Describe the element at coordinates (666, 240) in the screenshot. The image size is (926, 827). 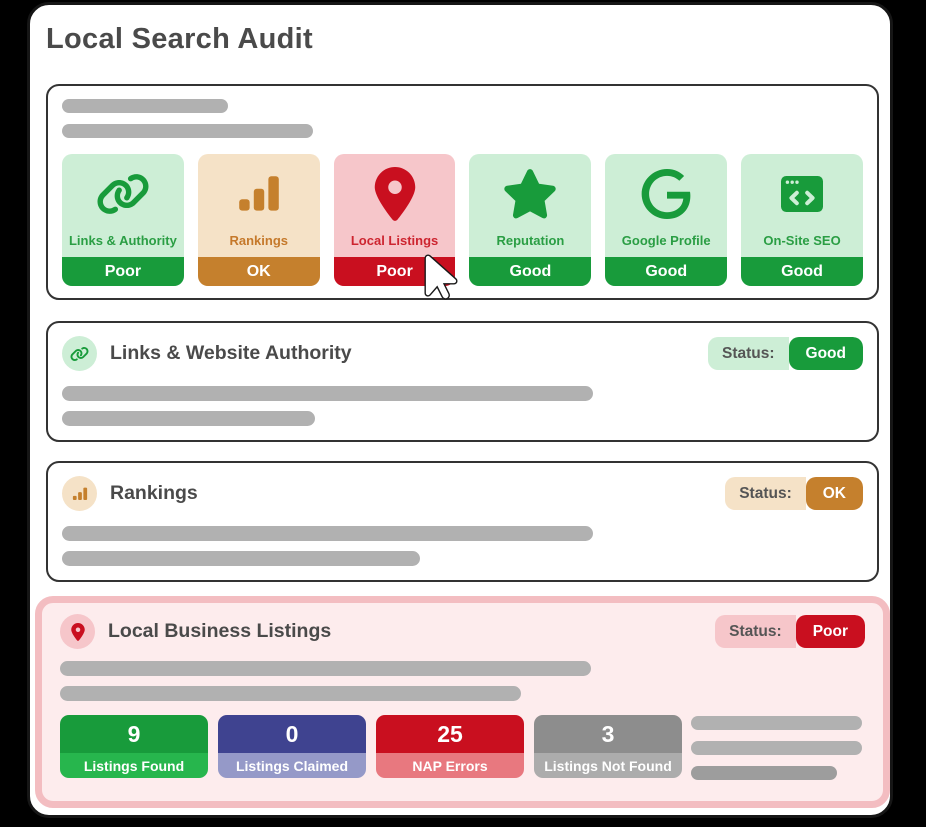
I see `tile-label: Google Profile` at that location.